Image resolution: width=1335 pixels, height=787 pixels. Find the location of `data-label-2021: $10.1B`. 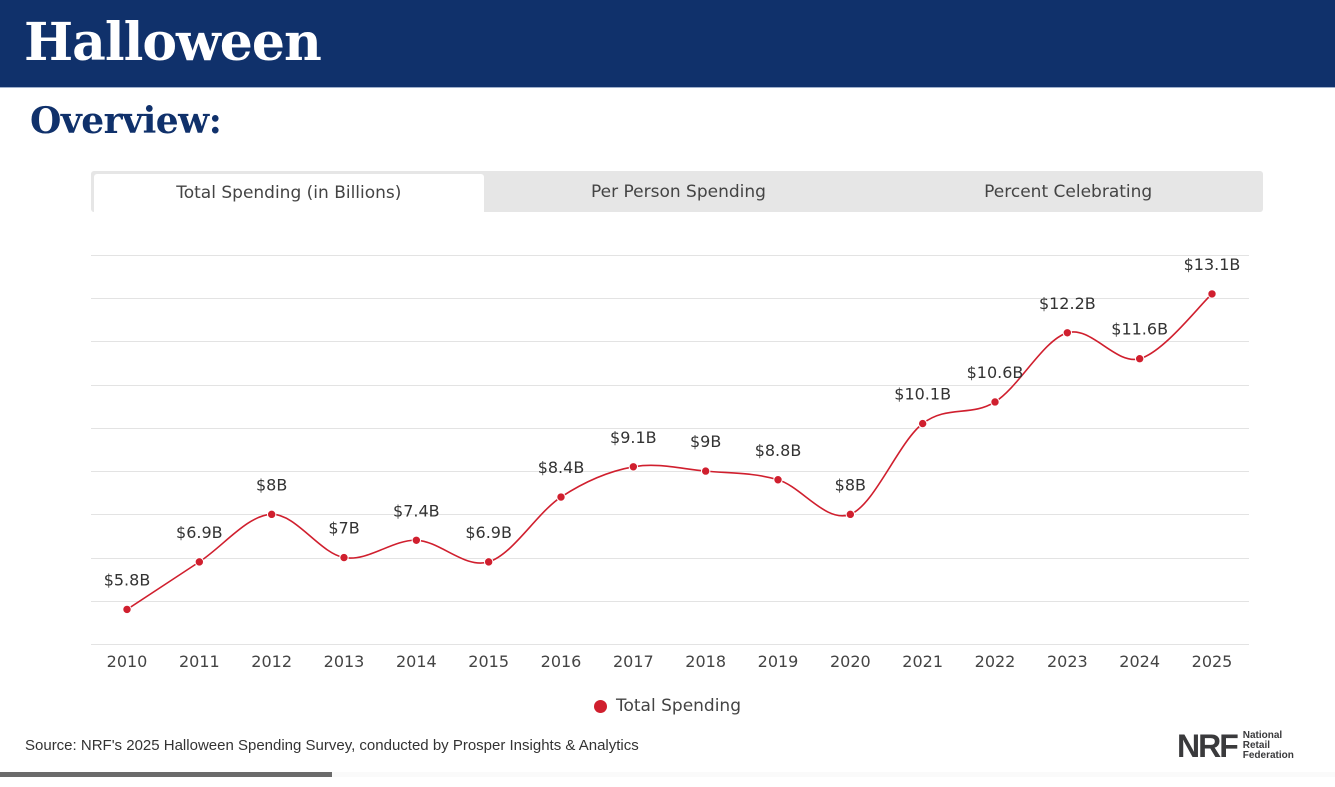

data-label-2021: $10.1B is located at coordinates (922, 394).